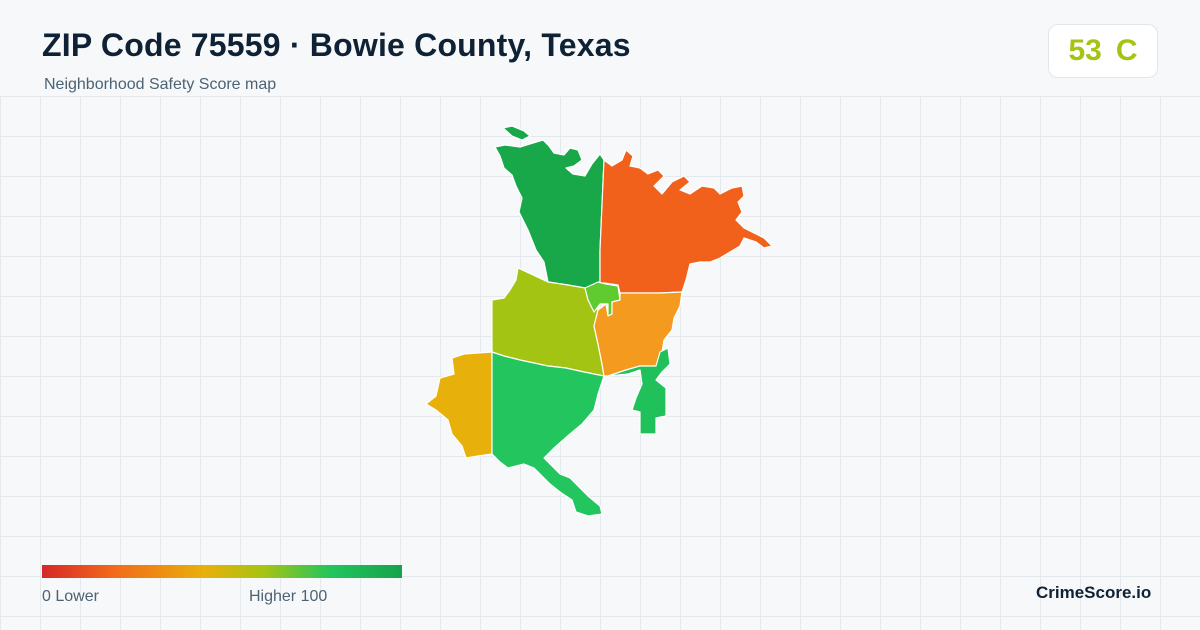 The width and height of the screenshot is (1200, 630). What do you see at coordinates (459, 405) in the screenshot?
I see `region-southwest-edge` at bounding box center [459, 405].